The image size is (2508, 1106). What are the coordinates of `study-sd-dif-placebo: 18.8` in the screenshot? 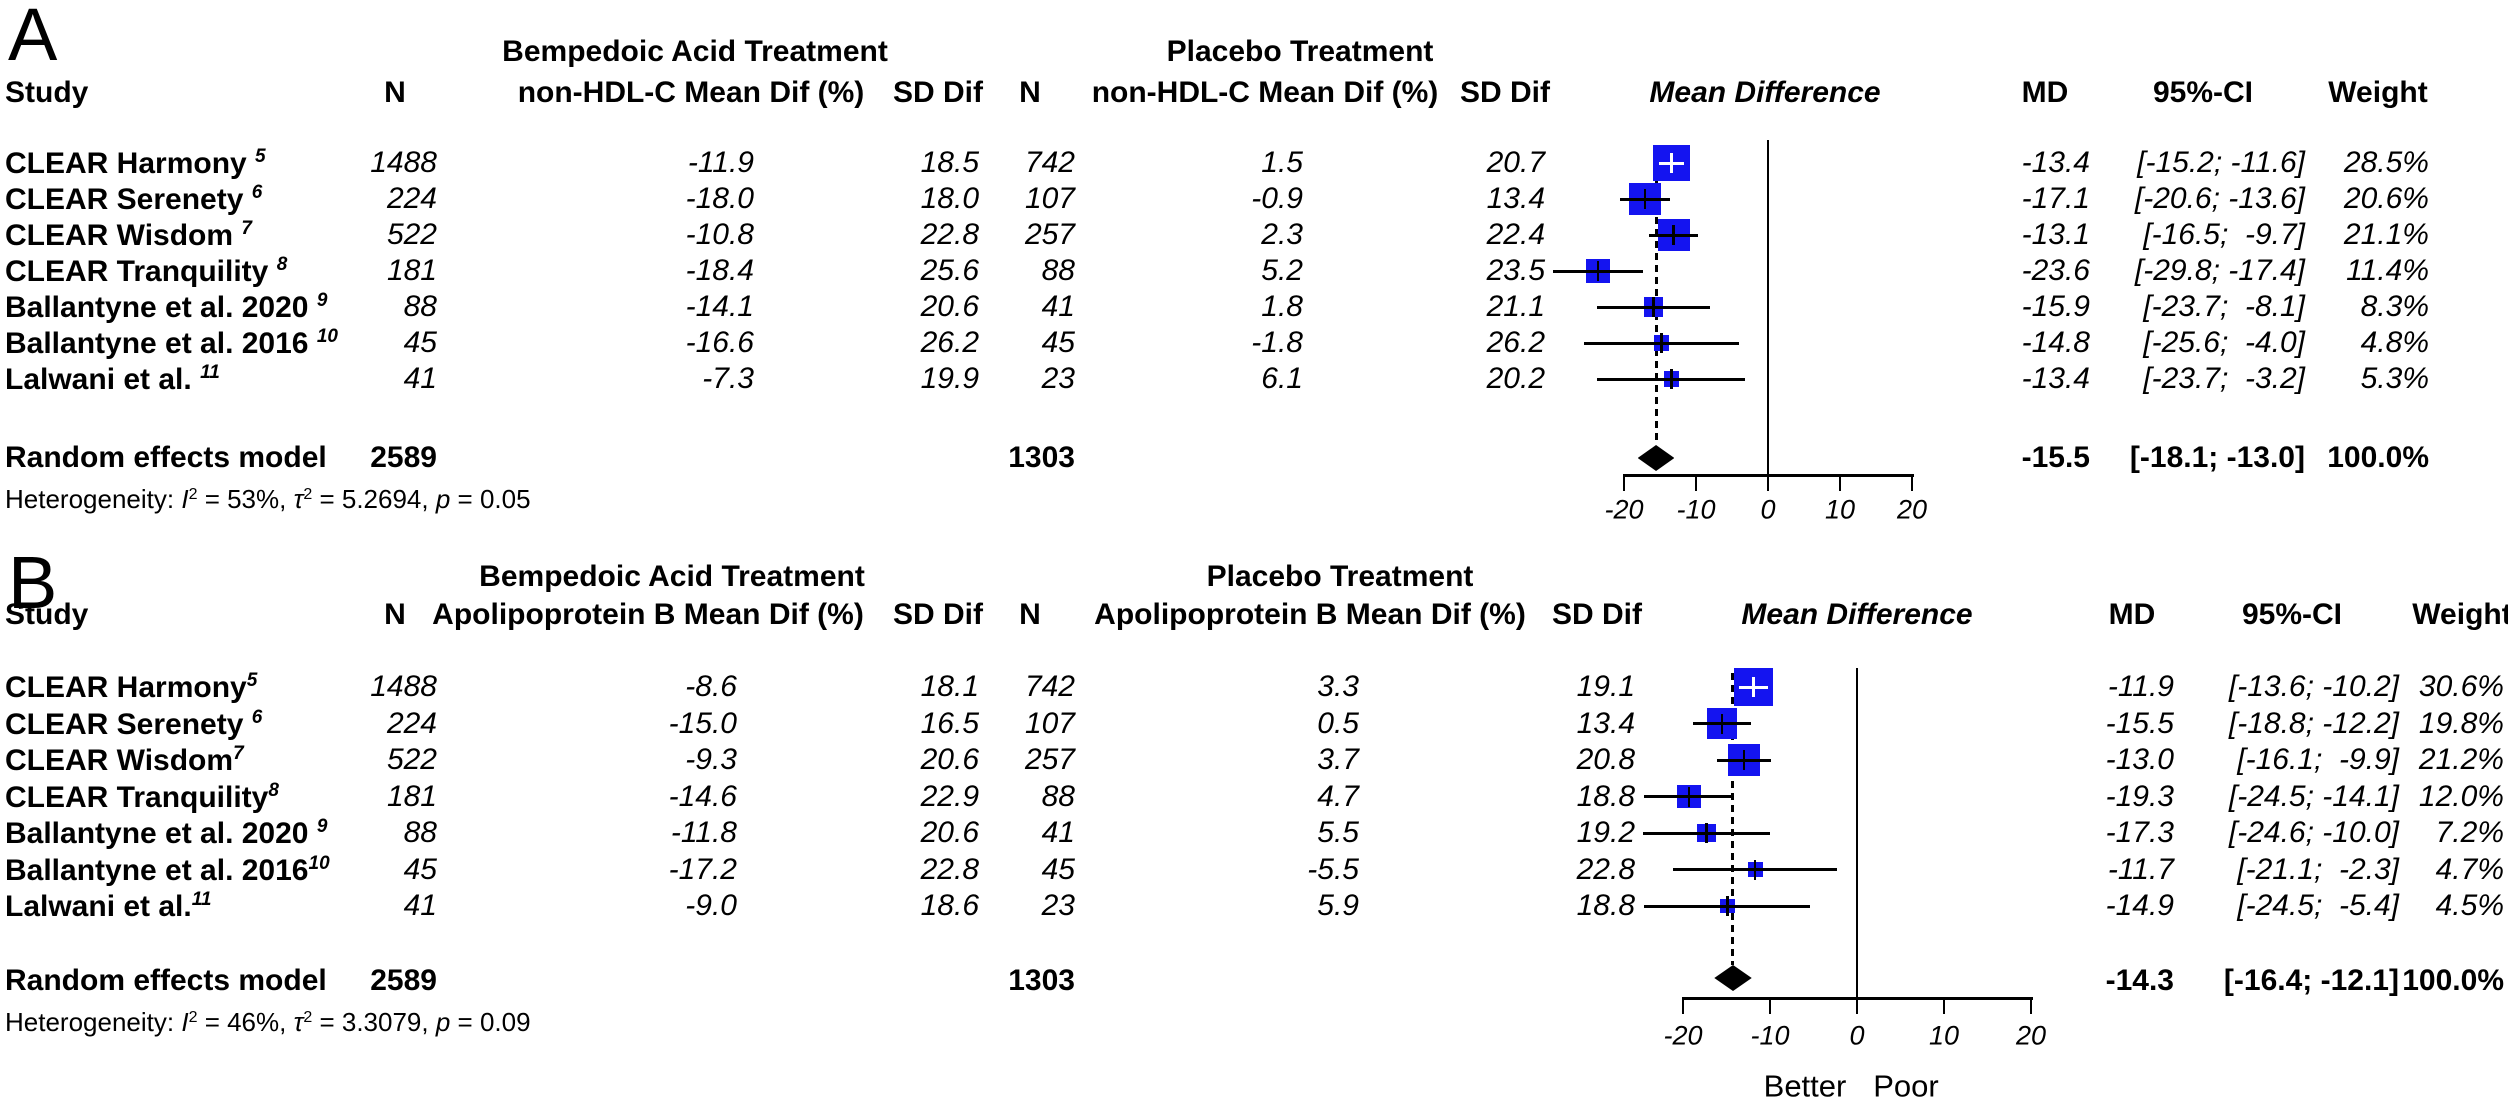 It's located at (1605, 796).